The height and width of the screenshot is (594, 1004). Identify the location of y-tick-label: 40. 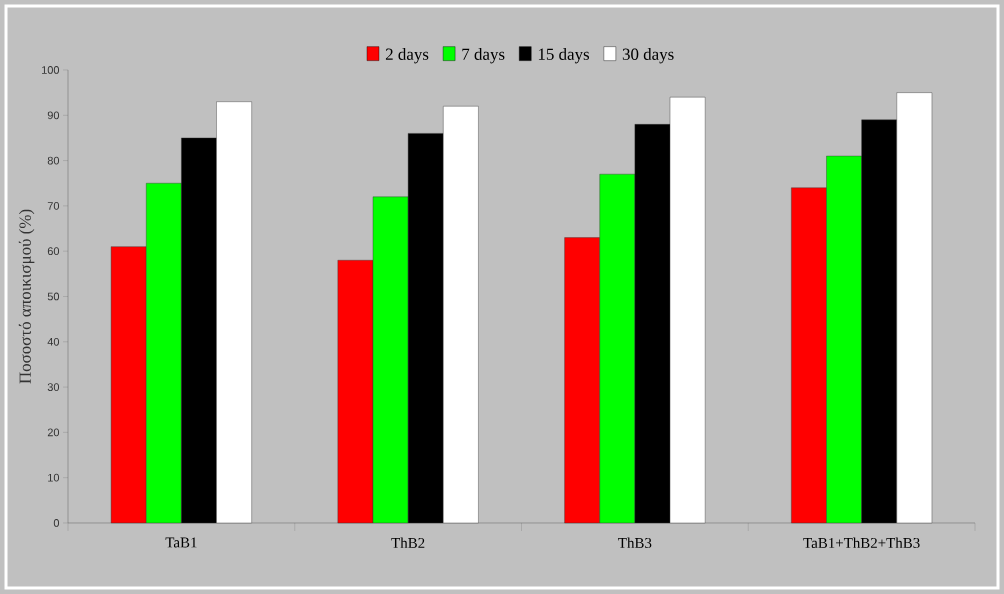
(53, 341).